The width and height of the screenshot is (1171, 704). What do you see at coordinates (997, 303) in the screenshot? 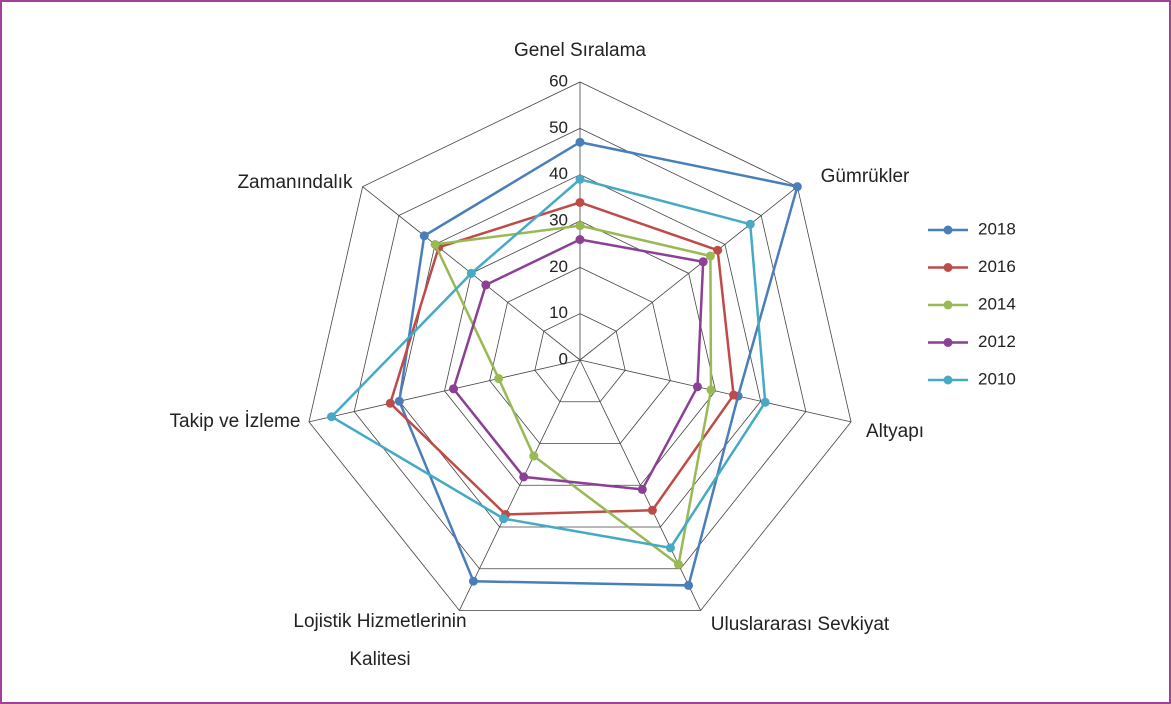
I see `legend-label: 2014` at bounding box center [997, 303].